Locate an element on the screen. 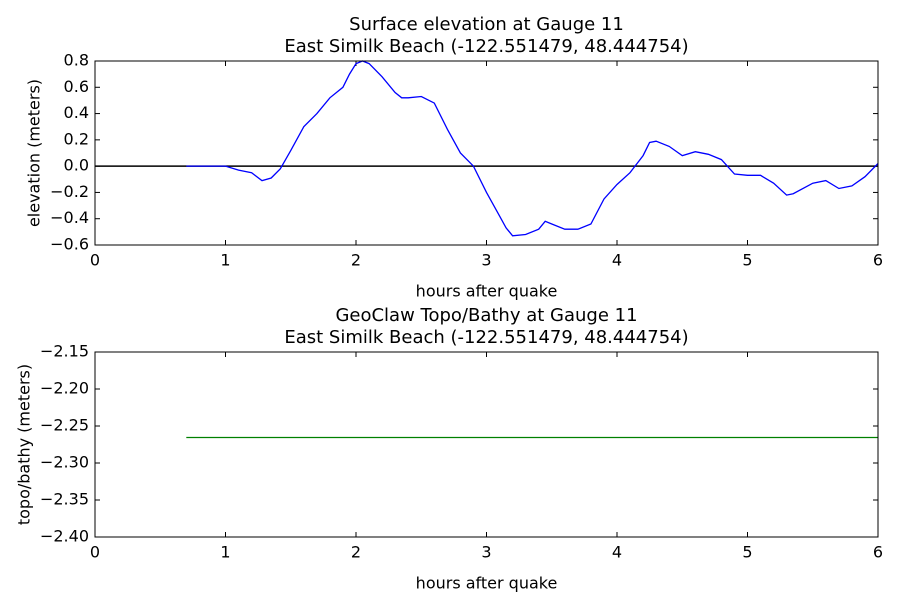 Image resolution: width=900 pixels, height=600 pixels. y-tick-label: −2.40 is located at coordinates (64, 536).